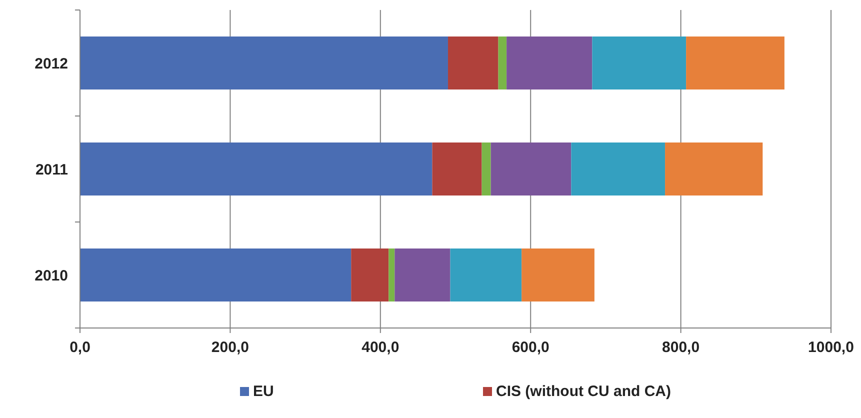  What do you see at coordinates (80, 347) in the screenshot?
I see `x-tick-label: 0,0` at bounding box center [80, 347].